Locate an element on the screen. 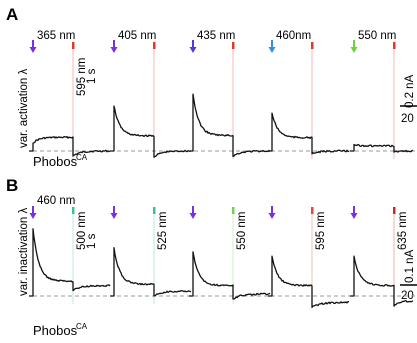  ylabel-a: var. activation λ is located at coordinates (24, 108).